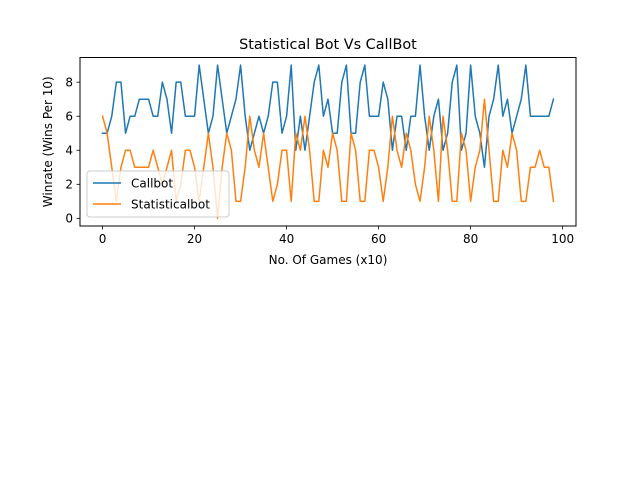 This screenshot has width=640, height=478. Describe the element at coordinates (48, 141) in the screenshot. I see `y-axis-label: Winrate (Wins Per 10)` at that location.